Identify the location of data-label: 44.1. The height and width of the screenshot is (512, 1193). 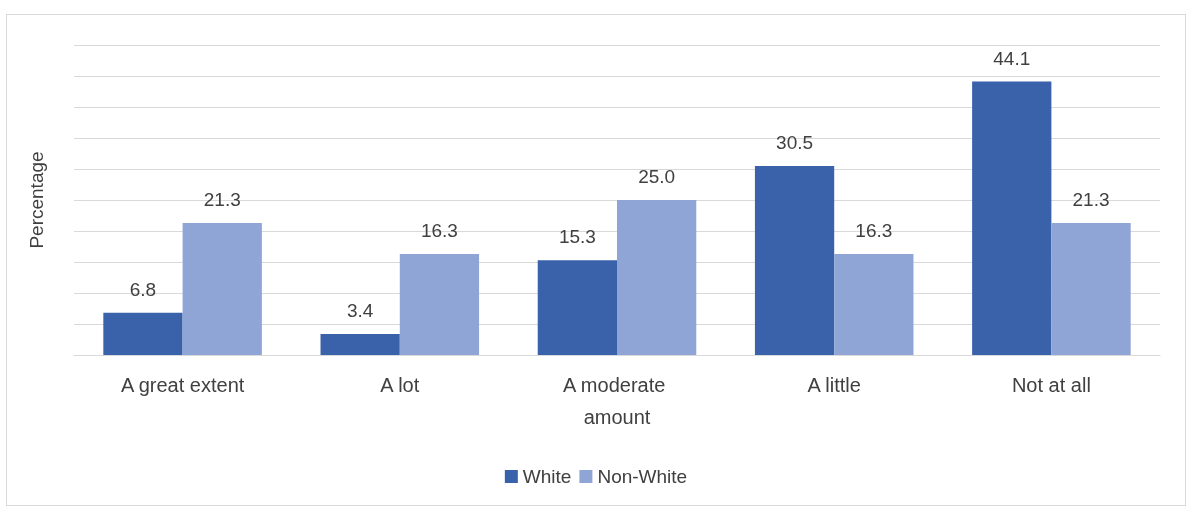
(1012, 58).